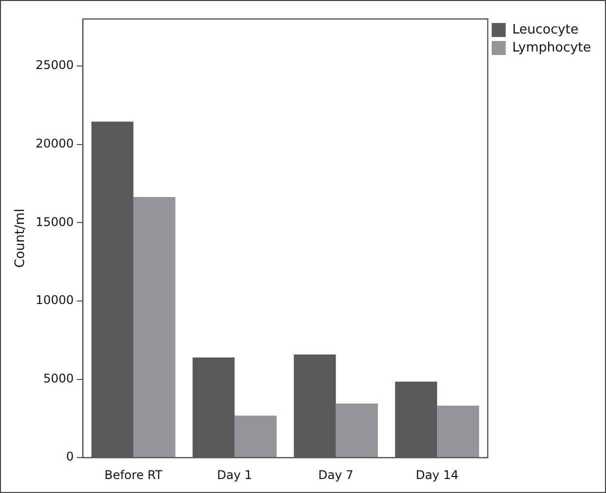  I want to click on y-tick-label: 15000, so click(55, 221).